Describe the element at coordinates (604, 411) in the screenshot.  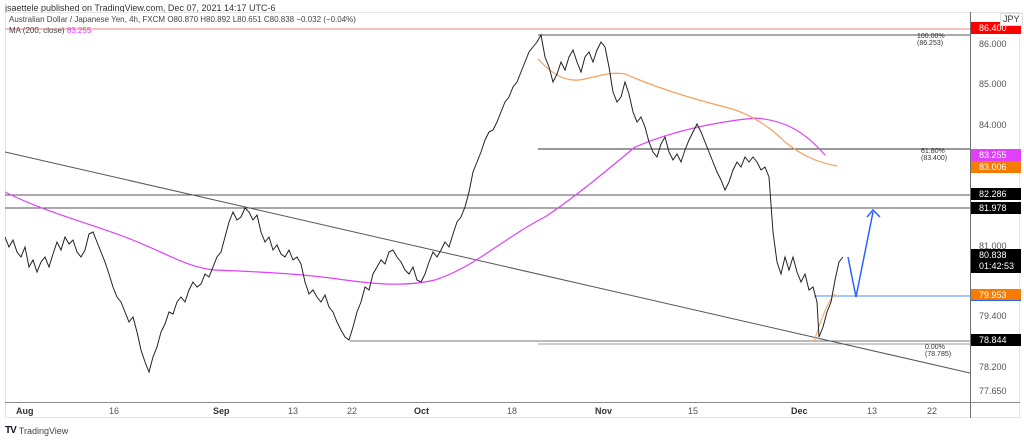
I see `time-tick: Nov` at that location.